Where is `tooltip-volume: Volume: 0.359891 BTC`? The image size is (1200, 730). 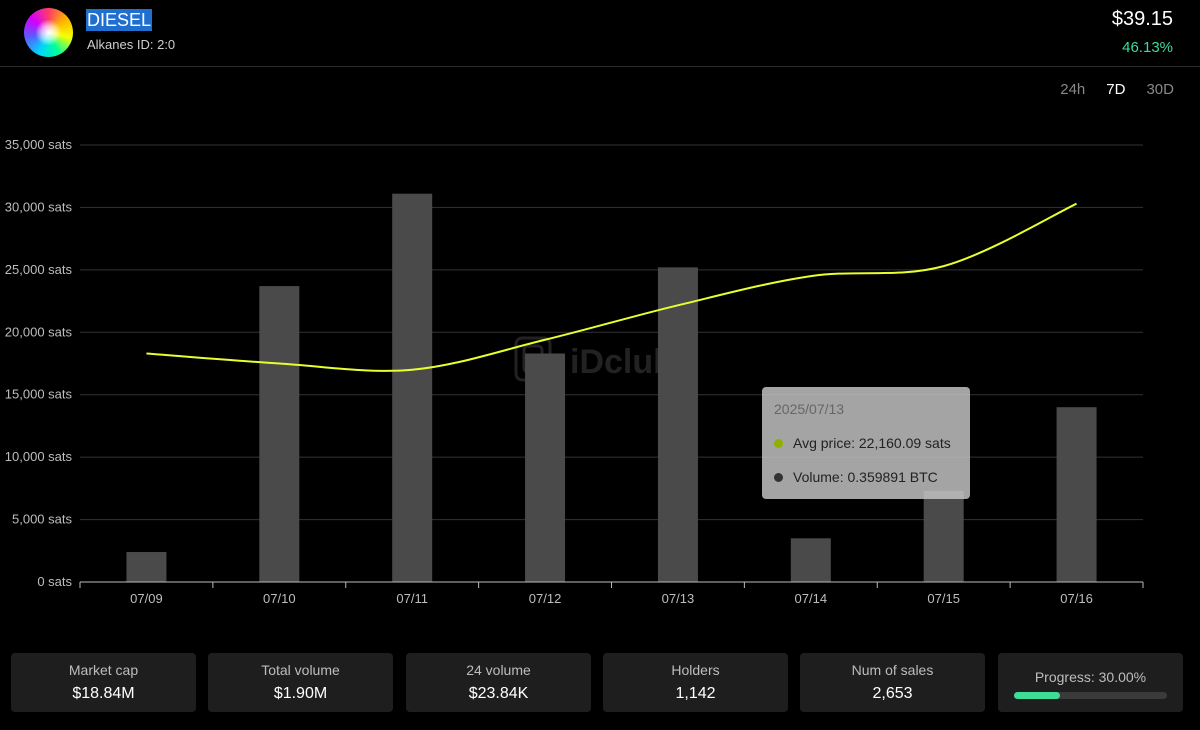 tooltip-volume: Volume: 0.359891 BTC is located at coordinates (865, 477).